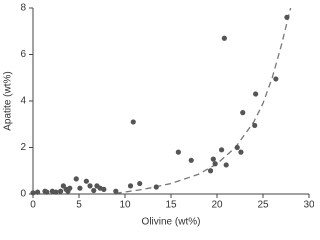 This screenshot has width=320, height=240. What do you see at coordinates (23, 194) in the screenshot?
I see `y-tick-label: 0` at bounding box center [23, 194].